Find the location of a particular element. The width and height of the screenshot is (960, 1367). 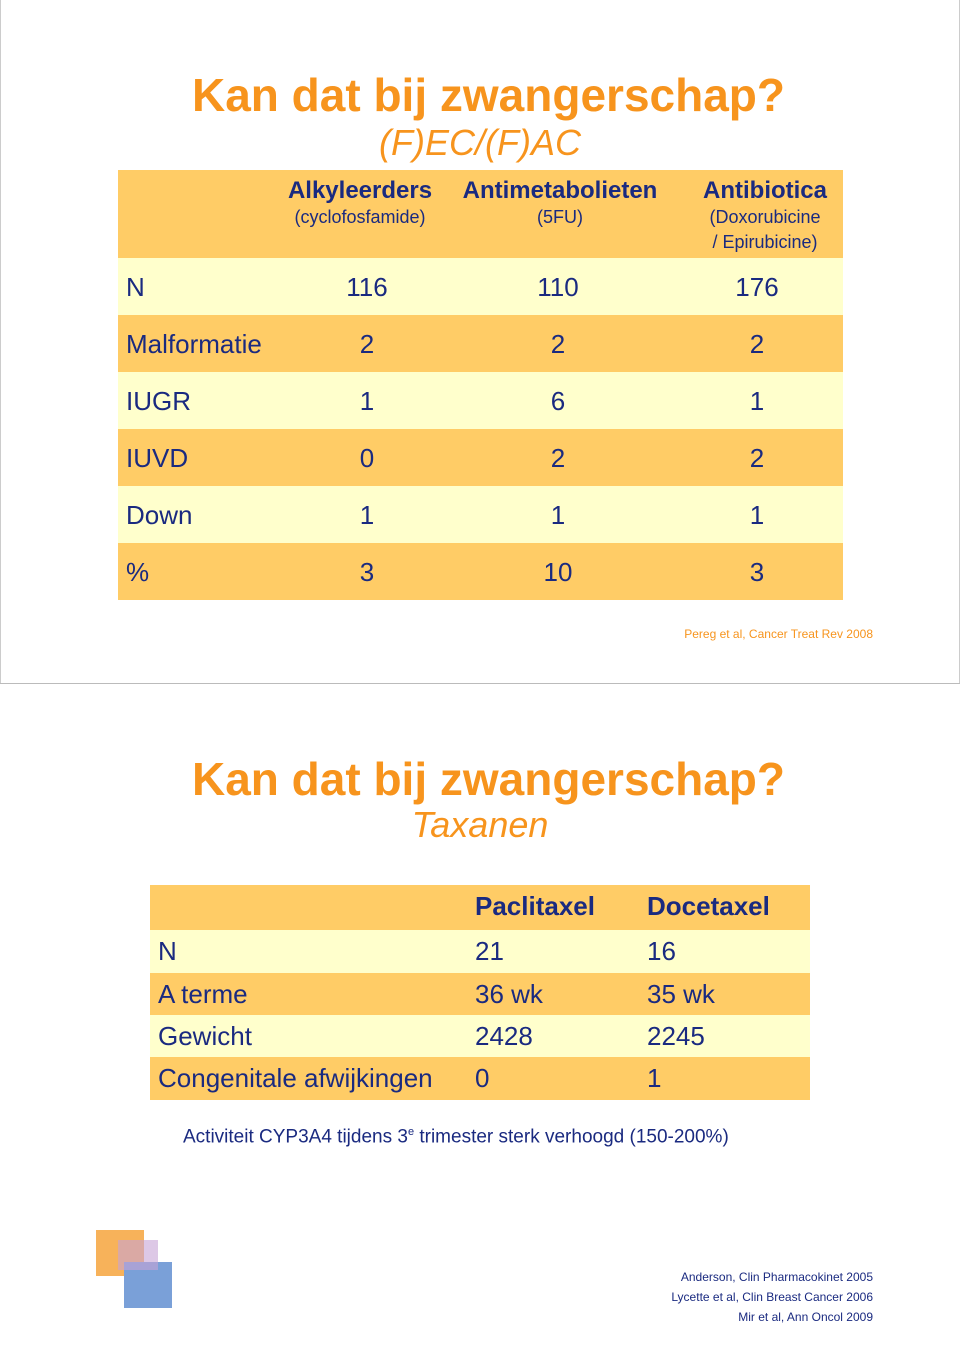

table-cell: 36 wk is located at coordinates (509, 994).